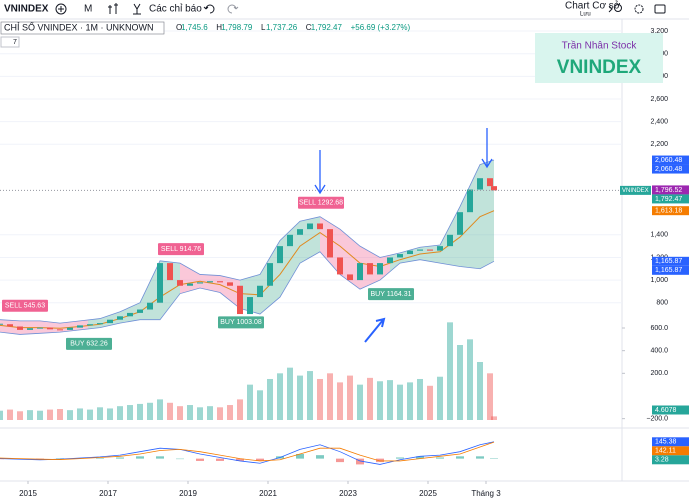 The image size is (689, 500). What do you see at coordinates (327, 27) in the screenshot?
I see `ohlc-value: 1,792.47` at bounding box center [327, 27].